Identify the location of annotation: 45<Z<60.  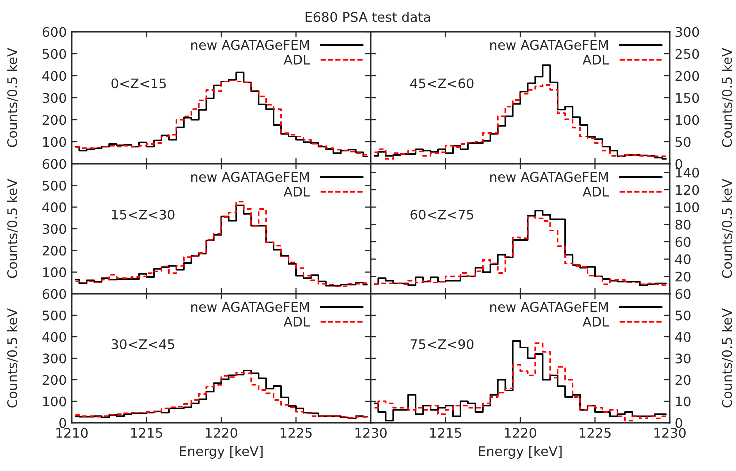
(442, 83).